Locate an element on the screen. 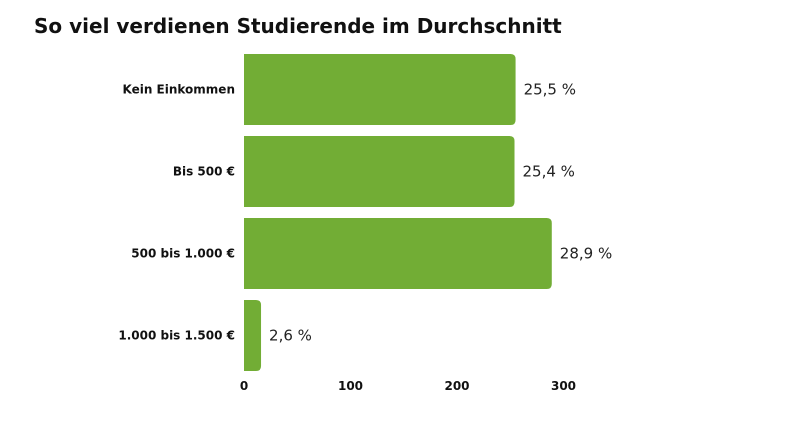 Image resolution: width=806 pixels, height=423 pixels. category-label-1: Bis 500 € is located at coordinates (204, 172).